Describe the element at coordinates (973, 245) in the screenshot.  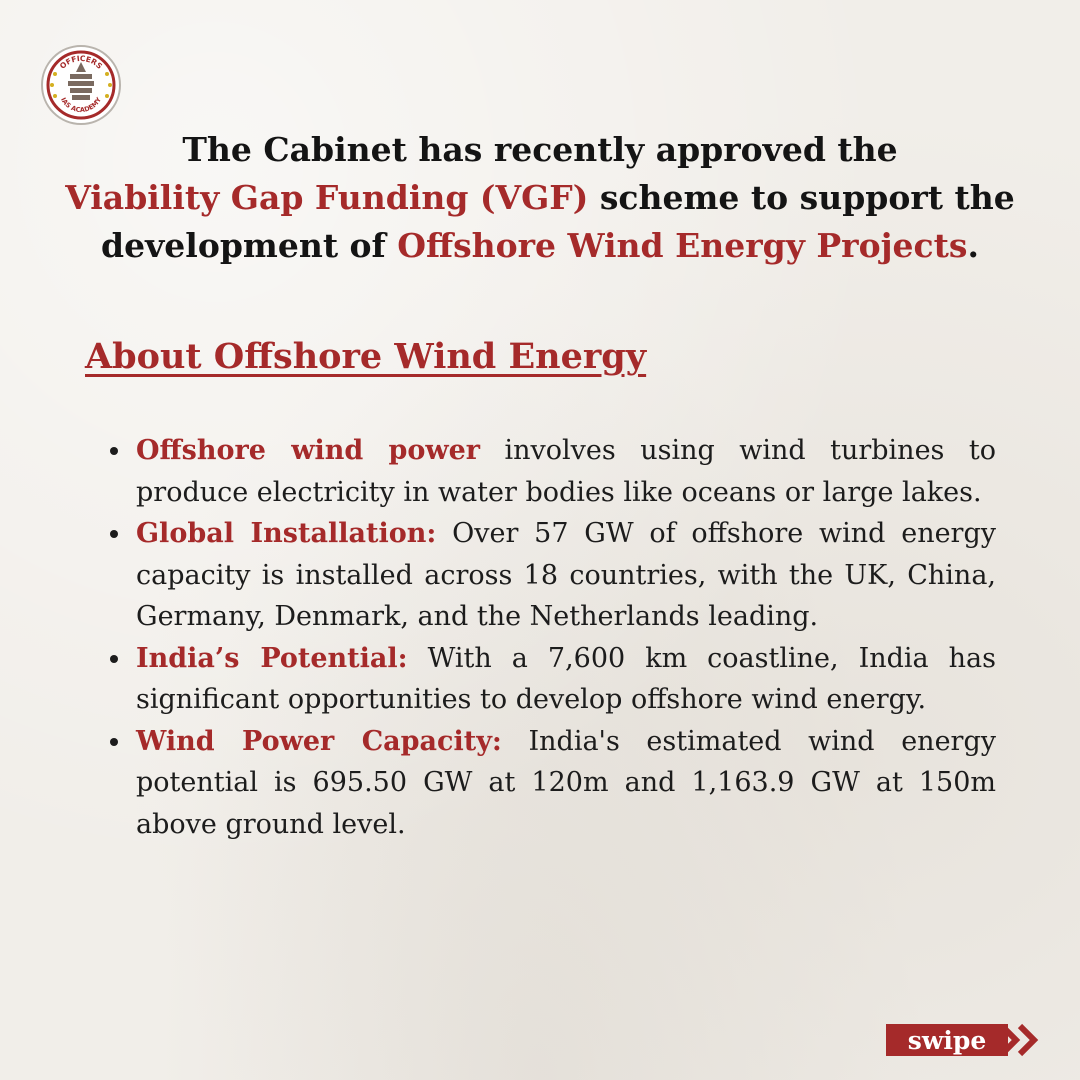
I see `headline-part3: .` at that location.